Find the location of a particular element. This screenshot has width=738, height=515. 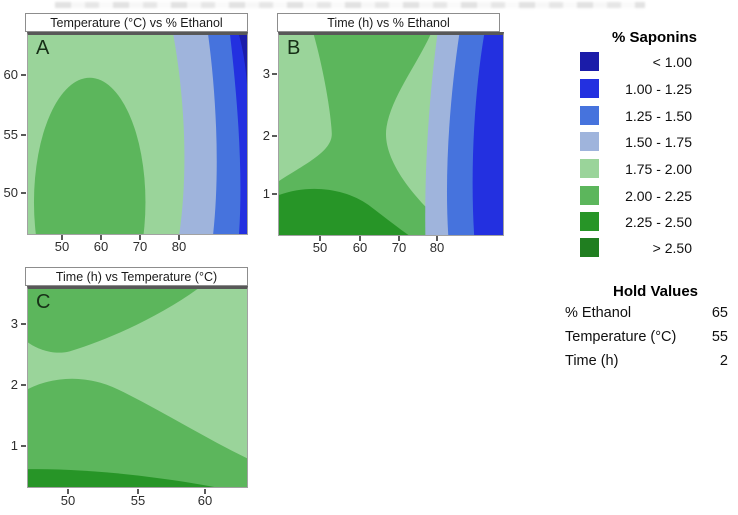

legend-entry: 1.75 - 2.00 is located at coordinates (636, 168).